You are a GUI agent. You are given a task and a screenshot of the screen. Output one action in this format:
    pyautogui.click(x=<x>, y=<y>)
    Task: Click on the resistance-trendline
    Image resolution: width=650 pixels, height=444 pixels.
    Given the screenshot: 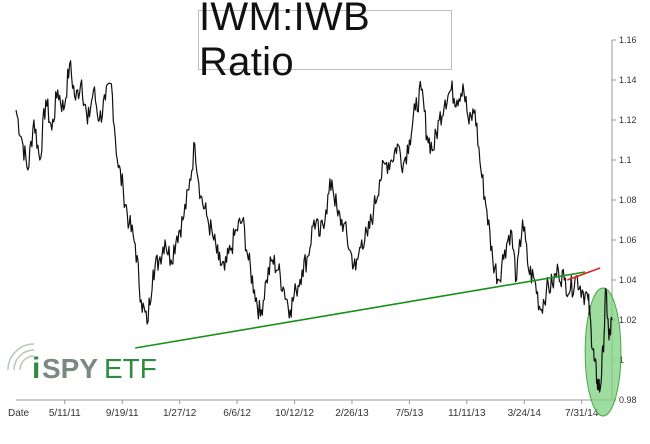 What is the action you would take?
    pyautogui.click(x=584, y=274)
    